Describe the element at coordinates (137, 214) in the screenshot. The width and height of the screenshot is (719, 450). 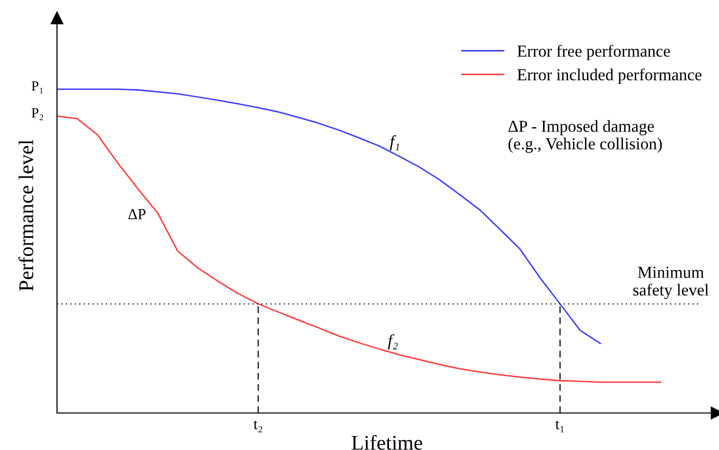
I see `annotation: ΔP` at that location.